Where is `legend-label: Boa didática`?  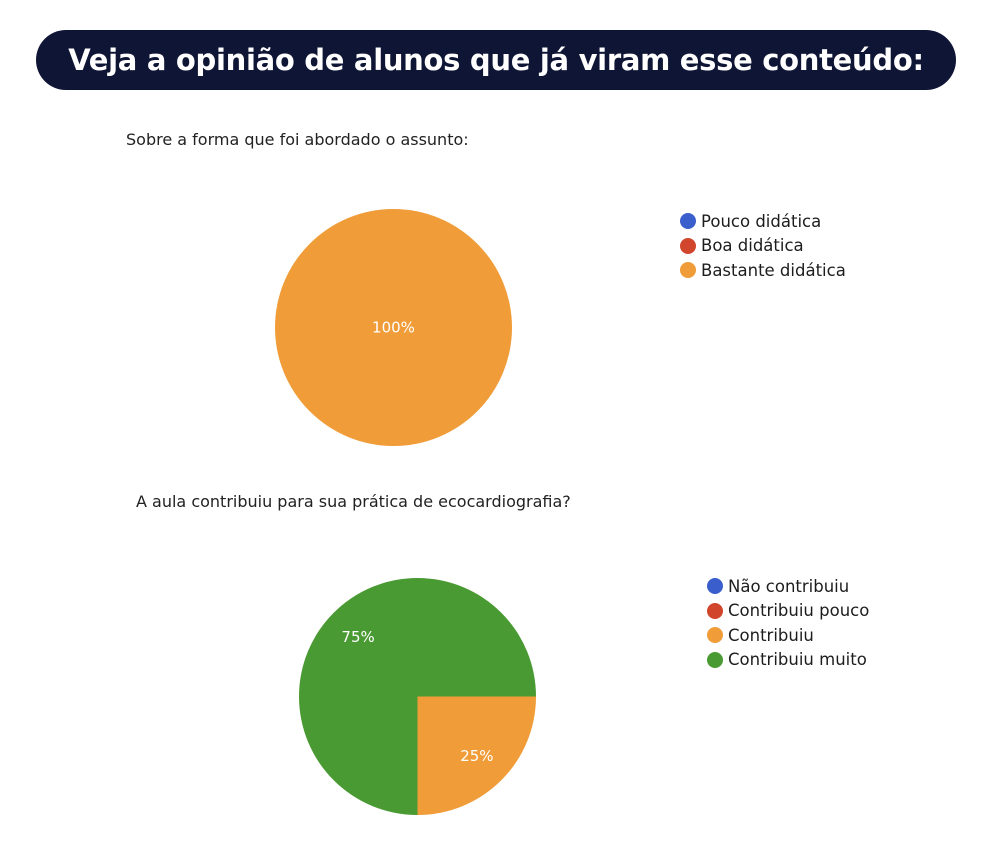 legend-label: Boa didática is located at coordinates (752, 246).